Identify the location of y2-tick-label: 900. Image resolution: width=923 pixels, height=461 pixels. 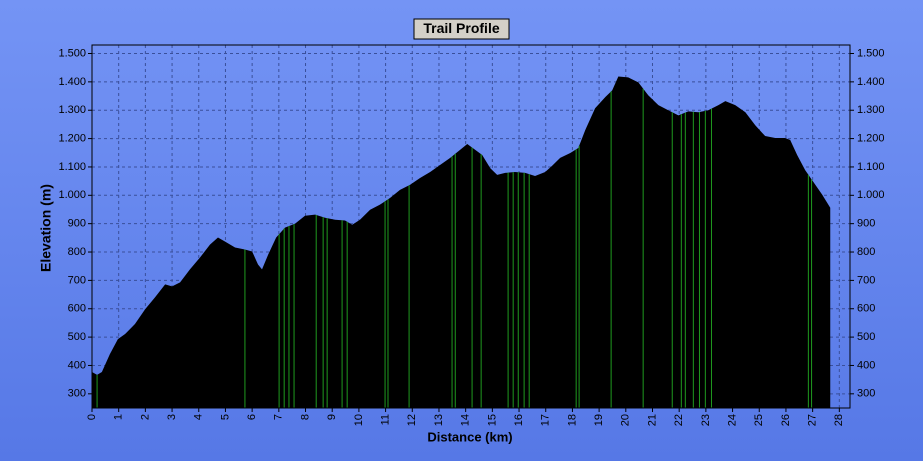
(866, 224).